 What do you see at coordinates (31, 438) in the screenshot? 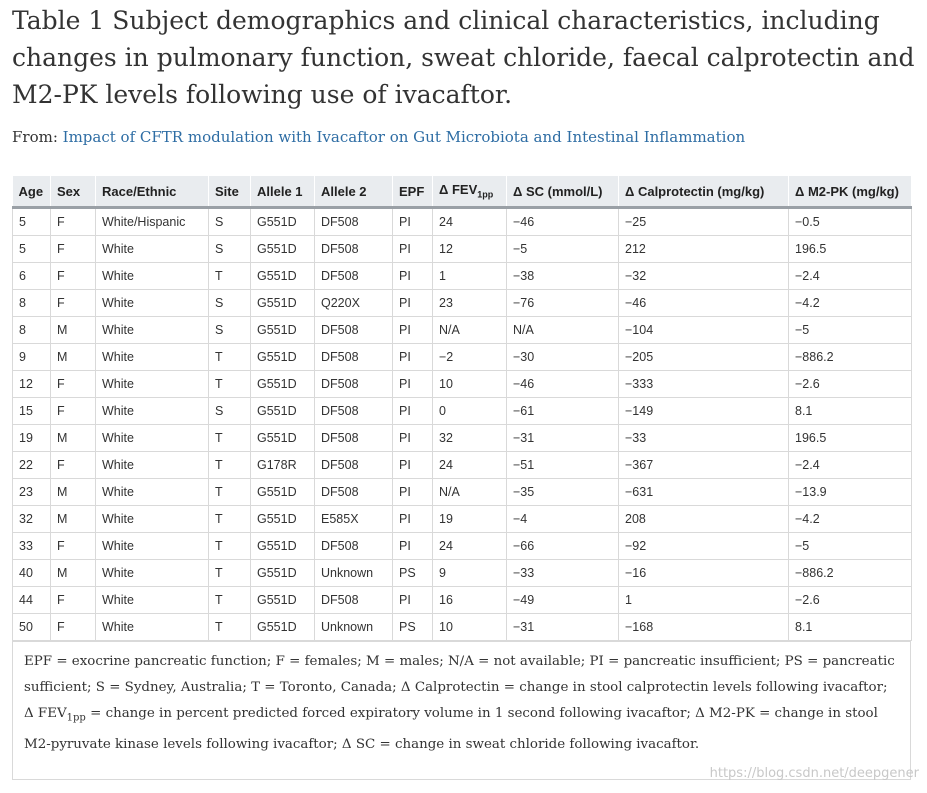
I see `cell-age: 19` at bounding box center [31, 438].